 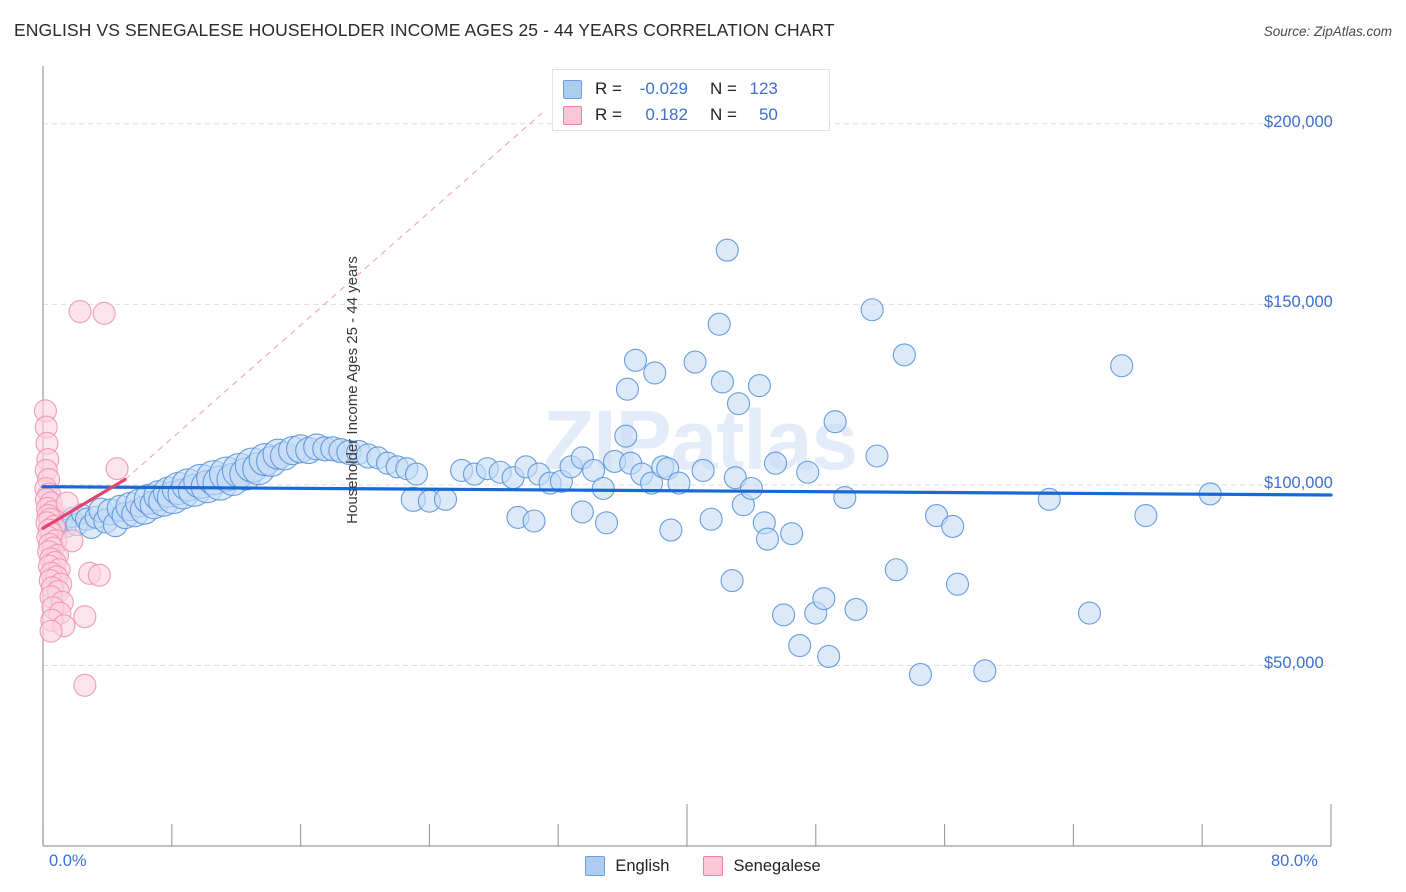 I want to click on legend-row-senegalese: R = 0.182 N = 50, so click(x=691, y=115).